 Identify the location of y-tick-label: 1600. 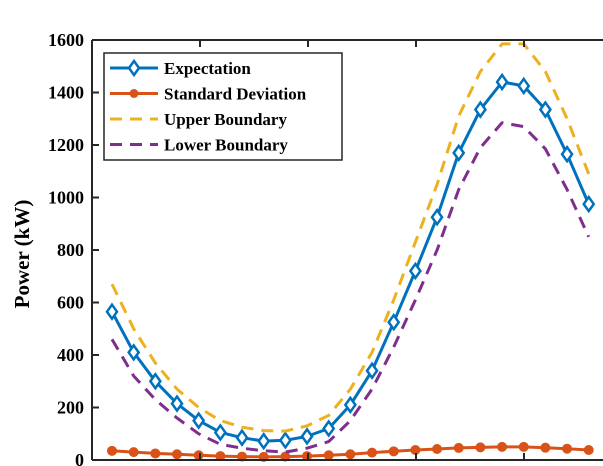
(66, 40).